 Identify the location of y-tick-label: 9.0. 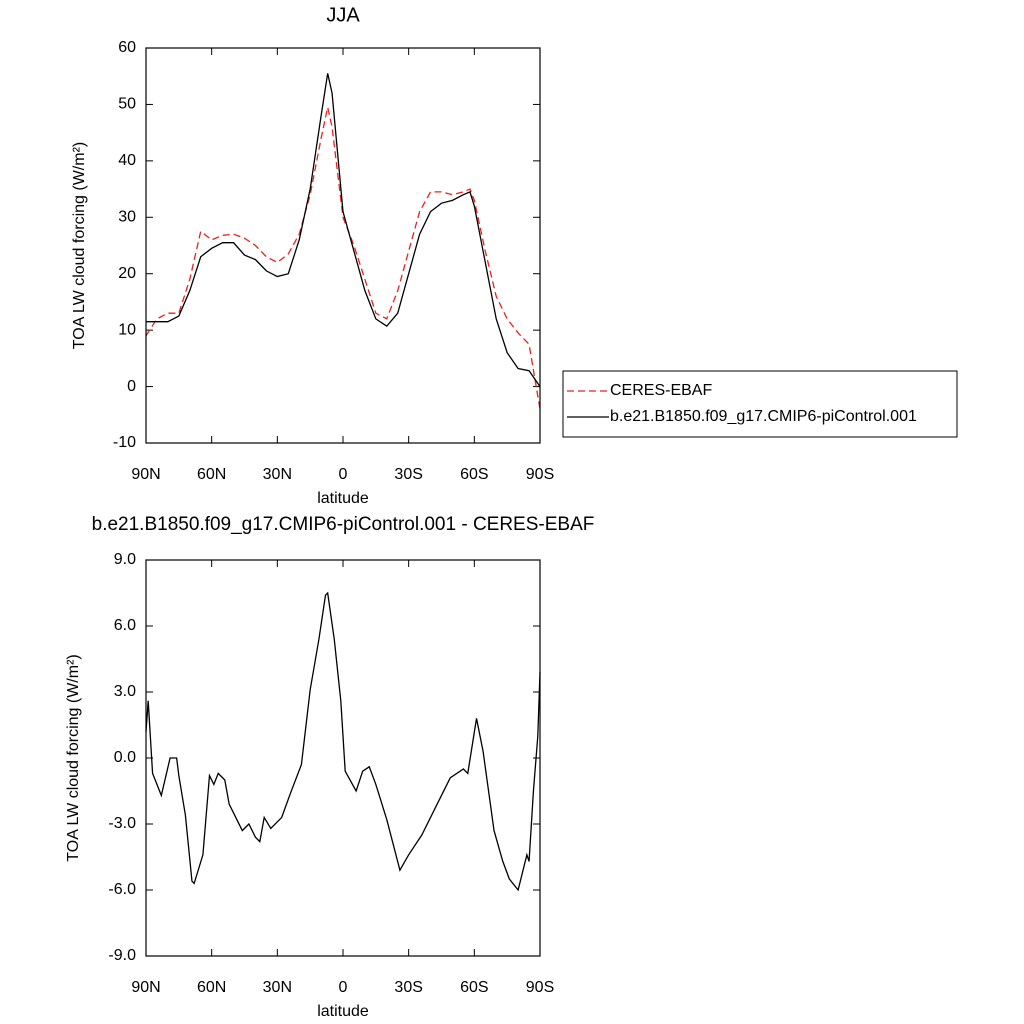
(125, 559).